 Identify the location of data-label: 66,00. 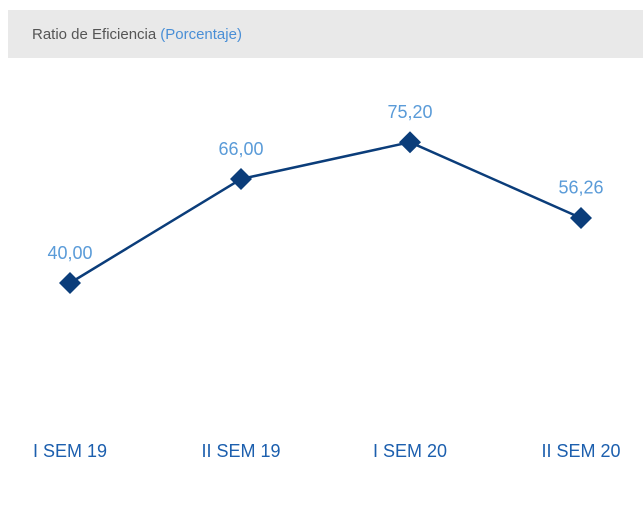
(240, 149).